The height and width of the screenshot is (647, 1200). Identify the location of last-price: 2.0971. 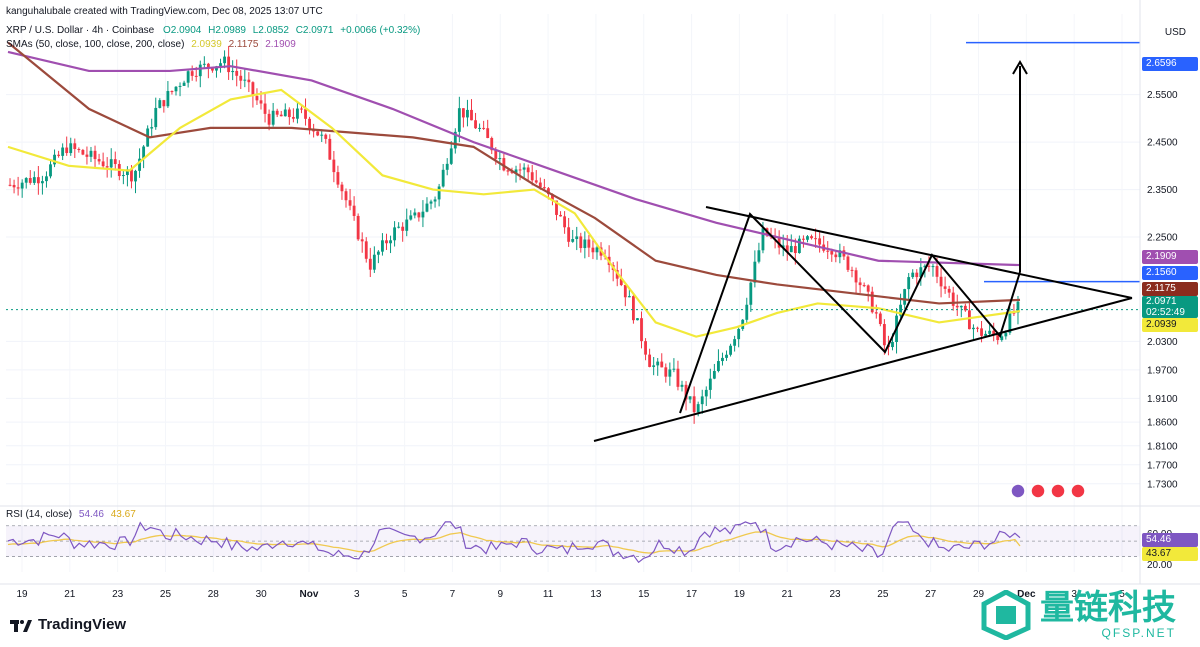
(1161, 301).